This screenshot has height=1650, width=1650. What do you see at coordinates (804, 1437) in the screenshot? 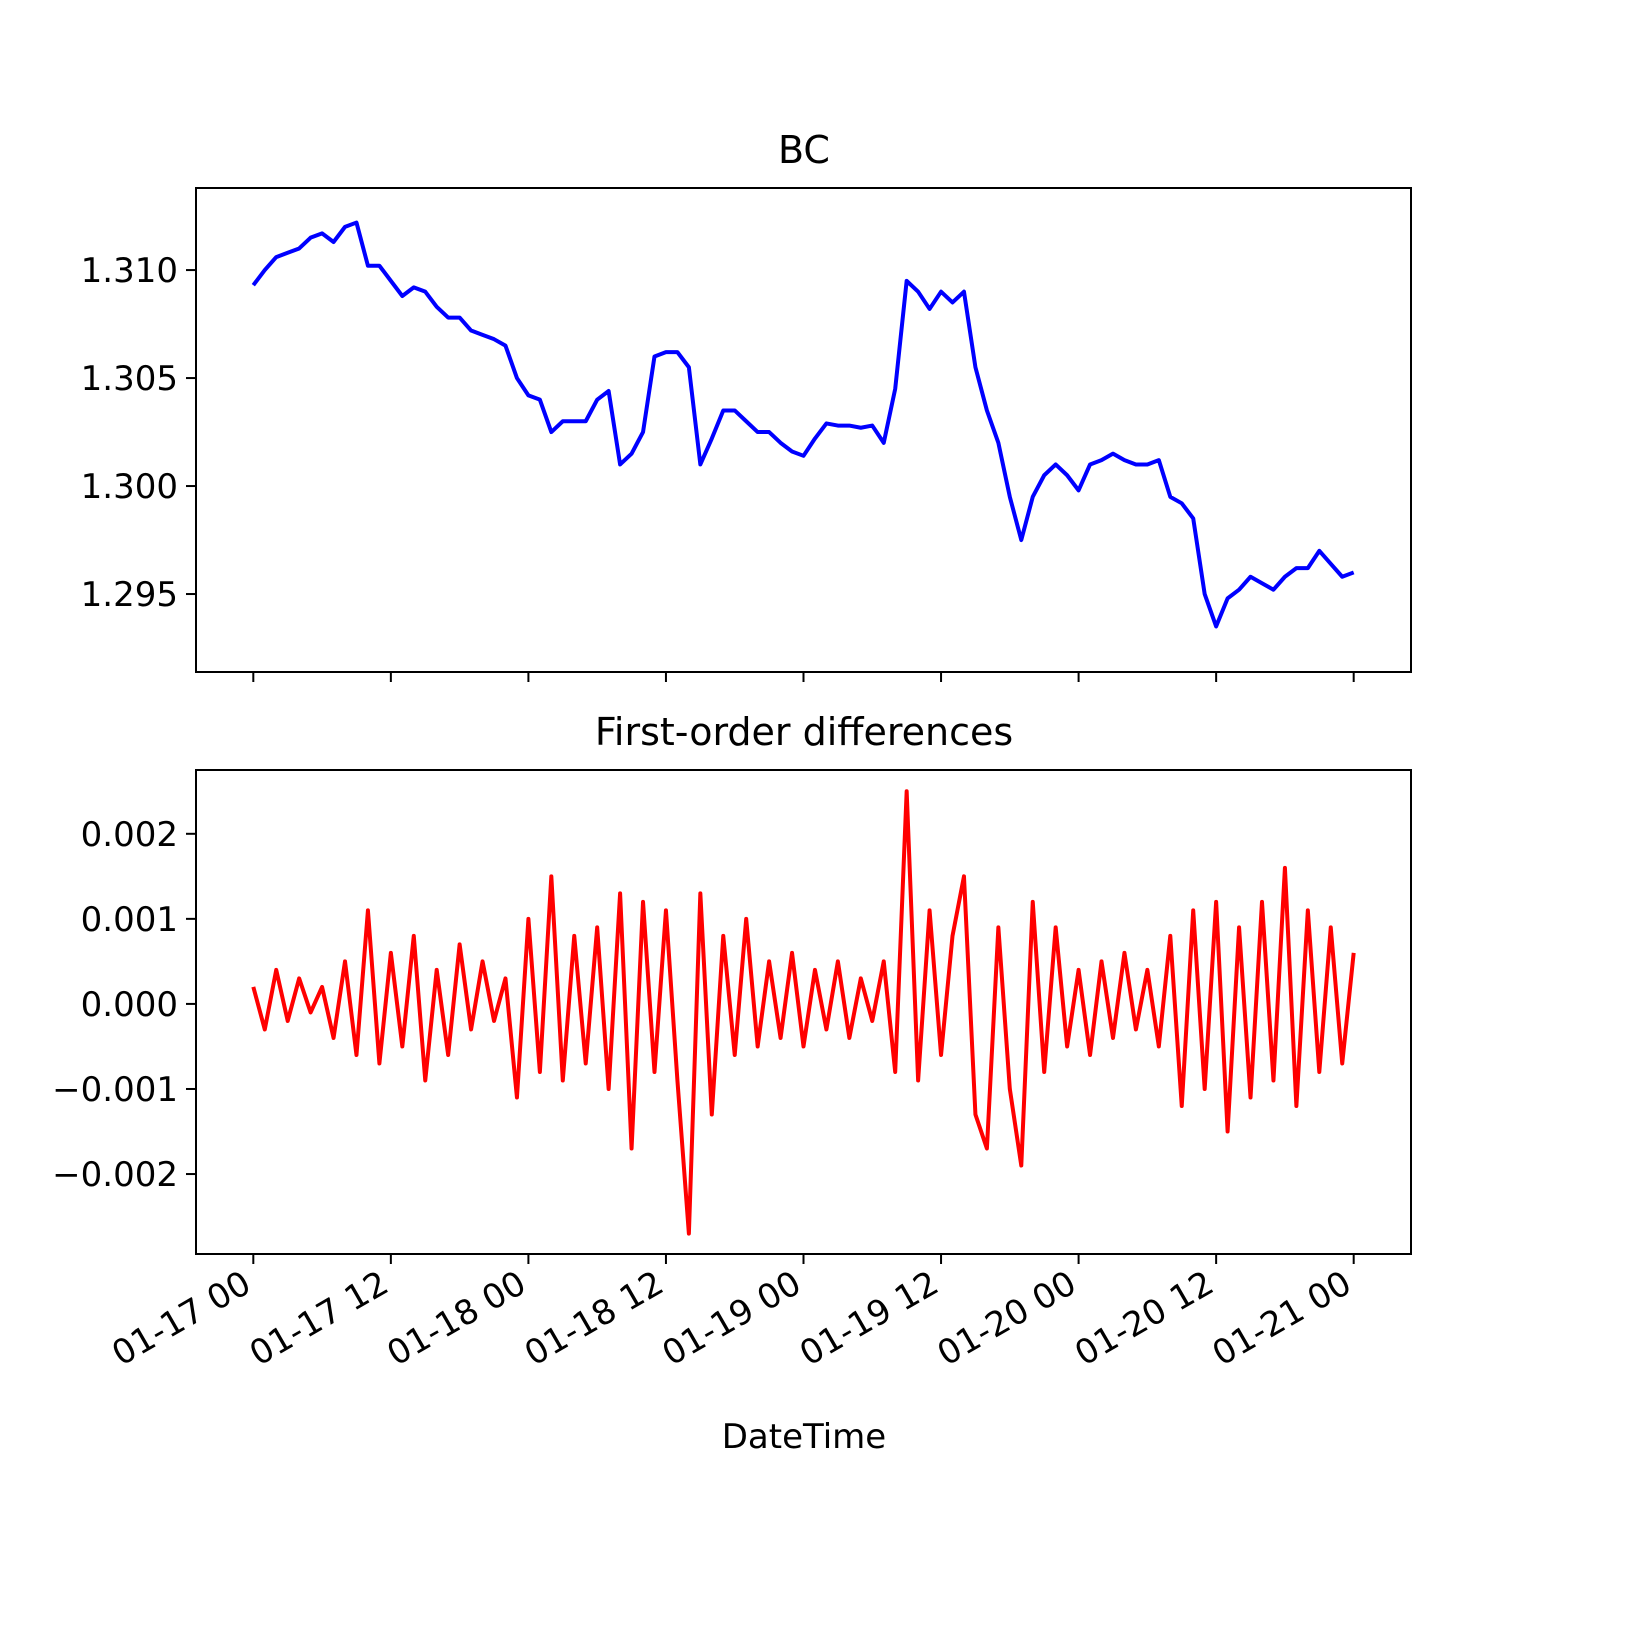
I see `x-axis-label: DateTime` at bounding box center [804, 1437].